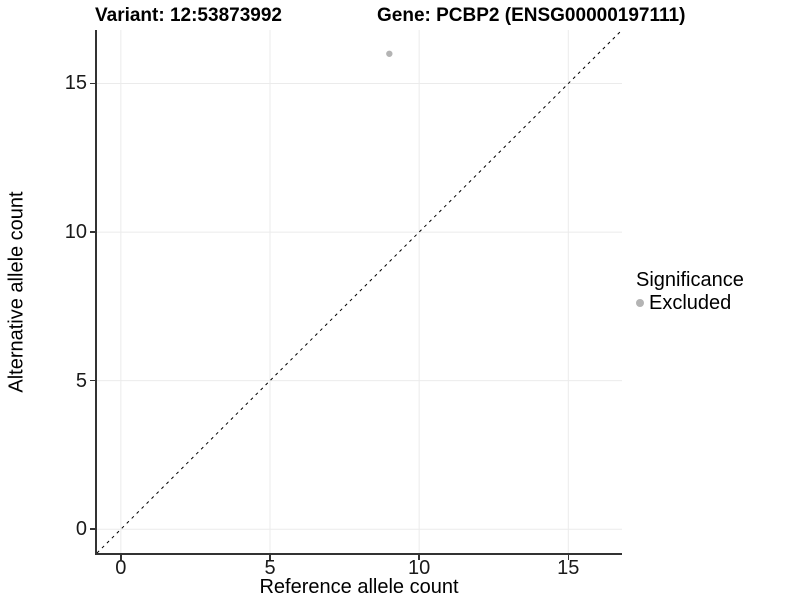 This screenshot has width=800, height=600. What do you see at coordinates (75, 83) in the screenshot?
I see `y-tick-label-15: 15` at bounding box center [75, 83].